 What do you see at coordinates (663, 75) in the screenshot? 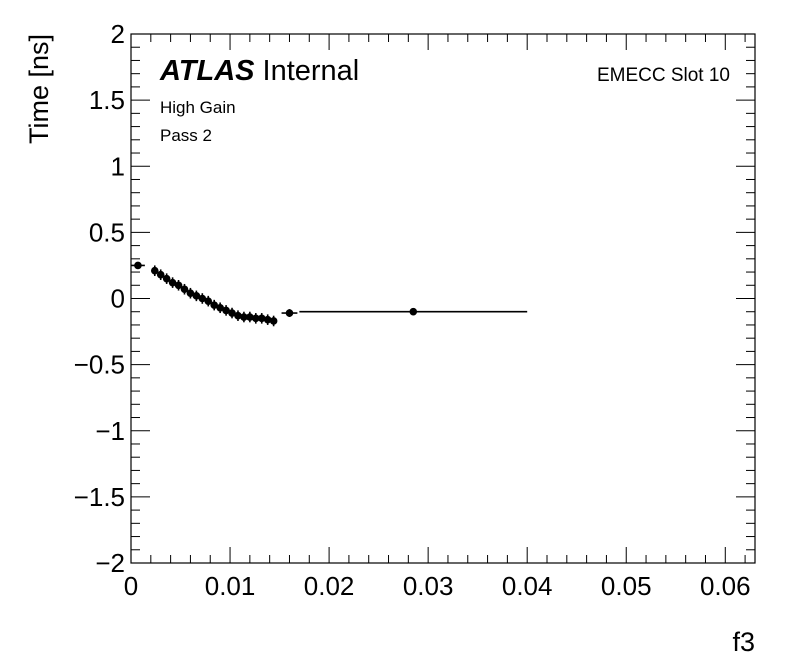
I see `slot-label: EMECC Slot 10` at bounding box center [663, 75].